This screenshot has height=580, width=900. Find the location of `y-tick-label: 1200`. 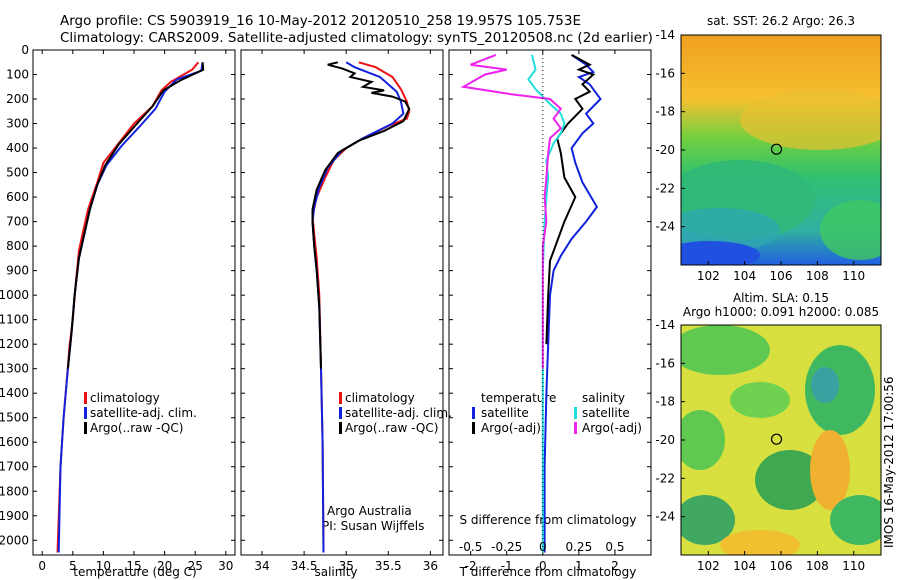

y-tick-label: 1200 is located at coordinates (14, 344).